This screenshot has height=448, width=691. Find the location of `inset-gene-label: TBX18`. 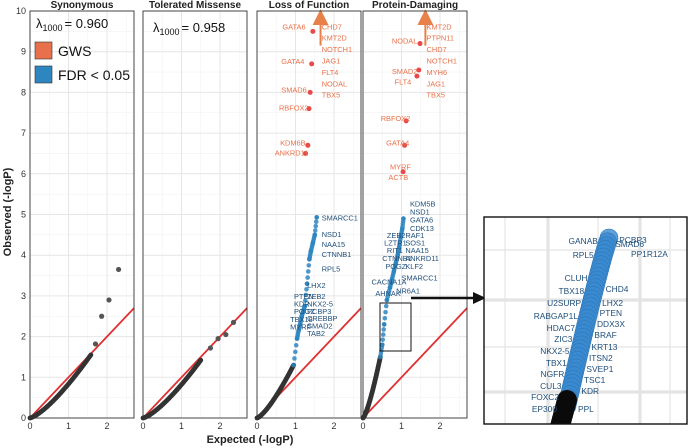

inset-gene-label: TBX18 is located at coordinates (572, 291).